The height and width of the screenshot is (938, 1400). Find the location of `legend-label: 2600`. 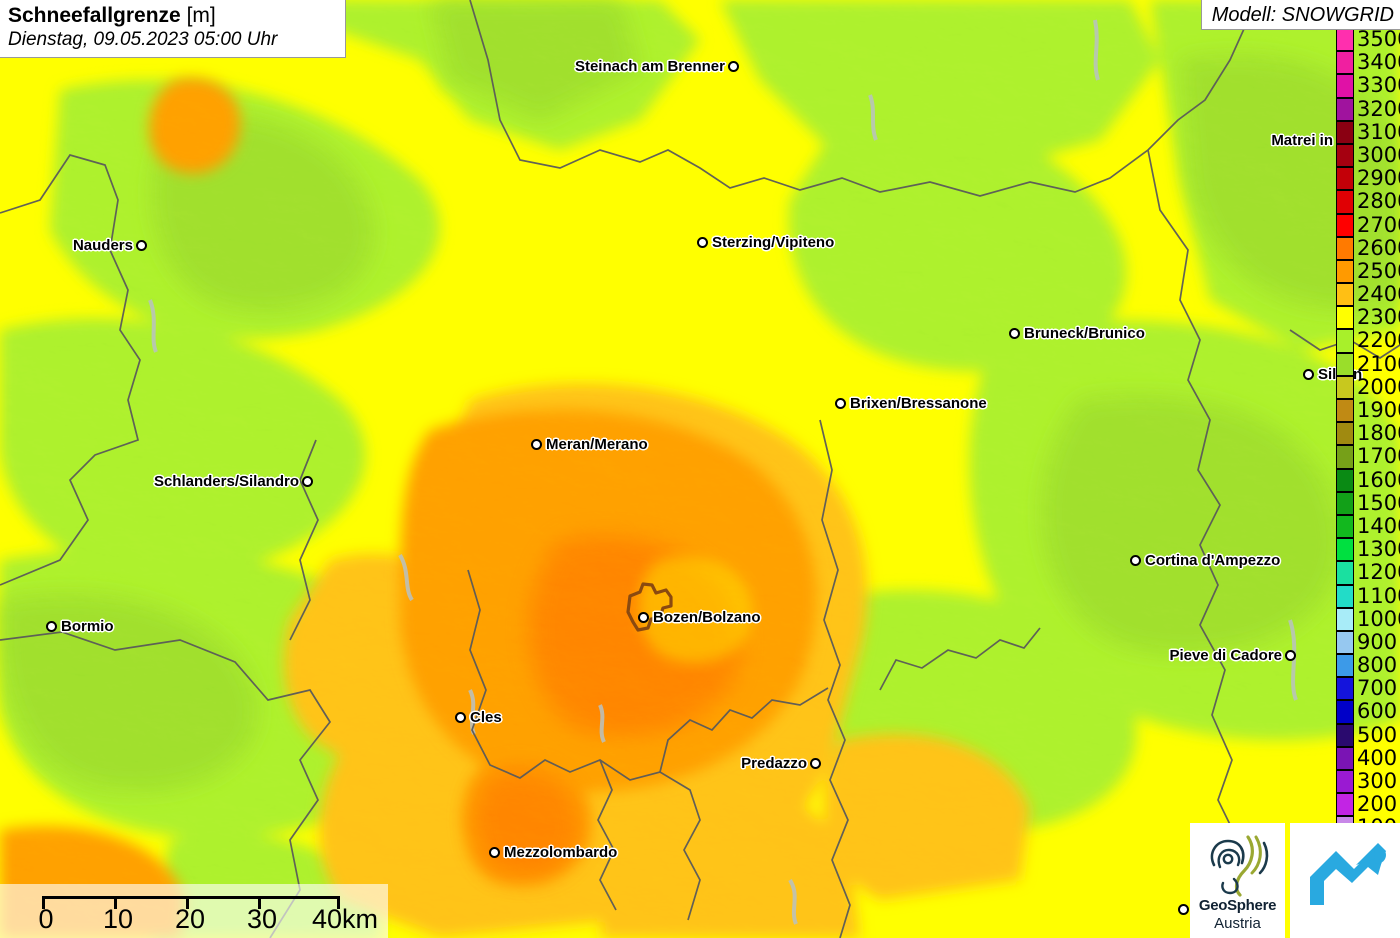

legend-label: 2600 is located at coordinates (1378, 247).